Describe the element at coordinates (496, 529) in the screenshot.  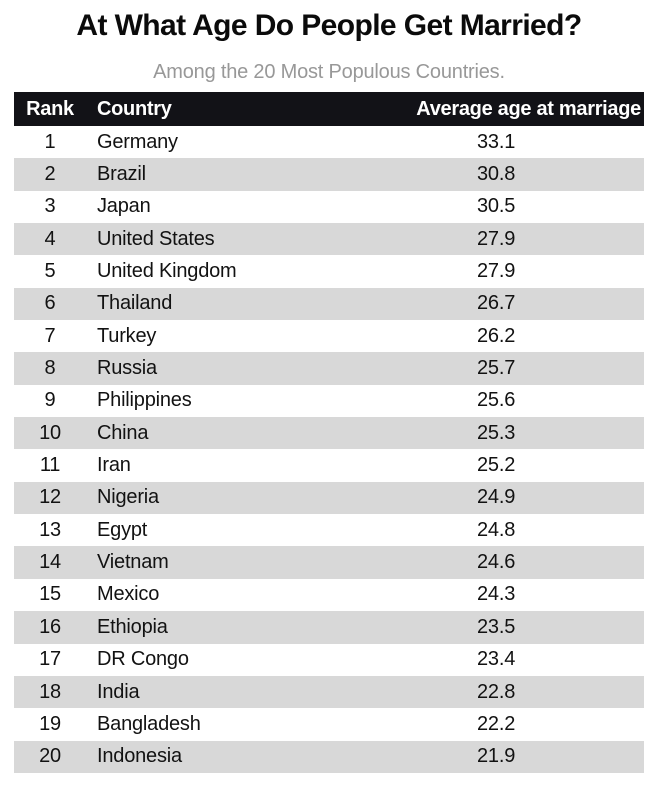
I see `average-age-cell: 24.8` at that location.